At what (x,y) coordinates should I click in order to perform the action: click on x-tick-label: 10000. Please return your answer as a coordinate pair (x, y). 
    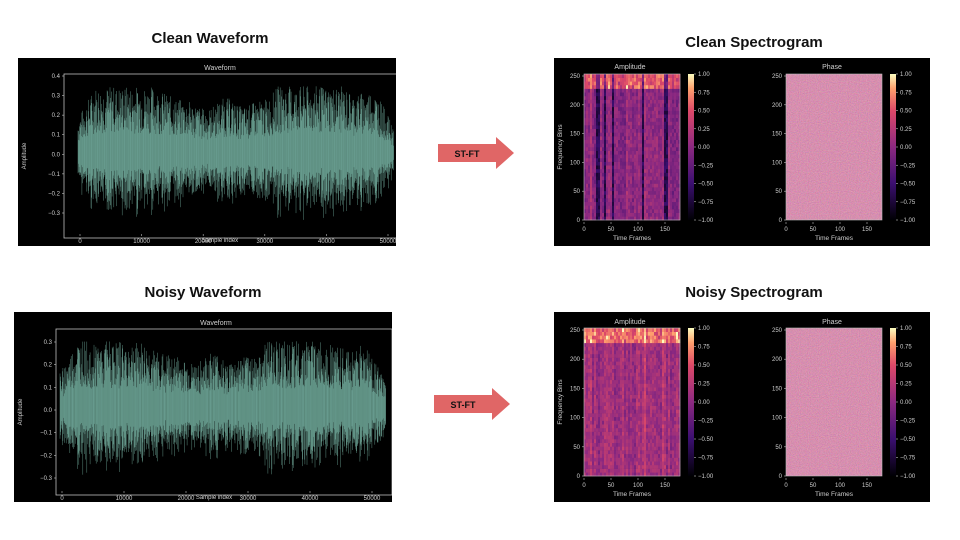
    Looking at the image, I should click on (124, 499).